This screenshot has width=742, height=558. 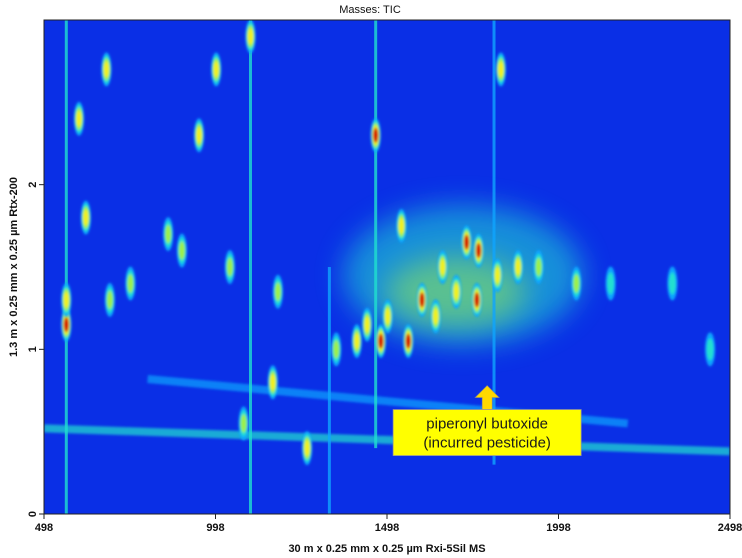 I want to click on callout-box, so click(x=487, y=432).